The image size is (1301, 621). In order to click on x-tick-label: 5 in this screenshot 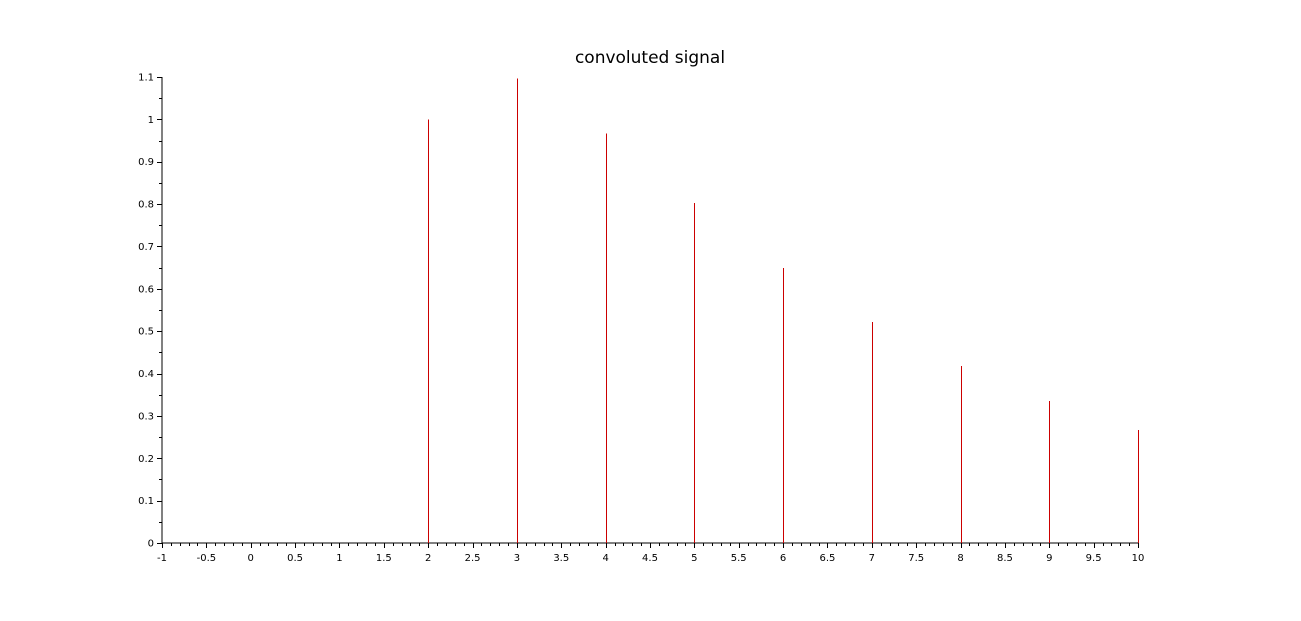, I will do `click(694, 558)`.